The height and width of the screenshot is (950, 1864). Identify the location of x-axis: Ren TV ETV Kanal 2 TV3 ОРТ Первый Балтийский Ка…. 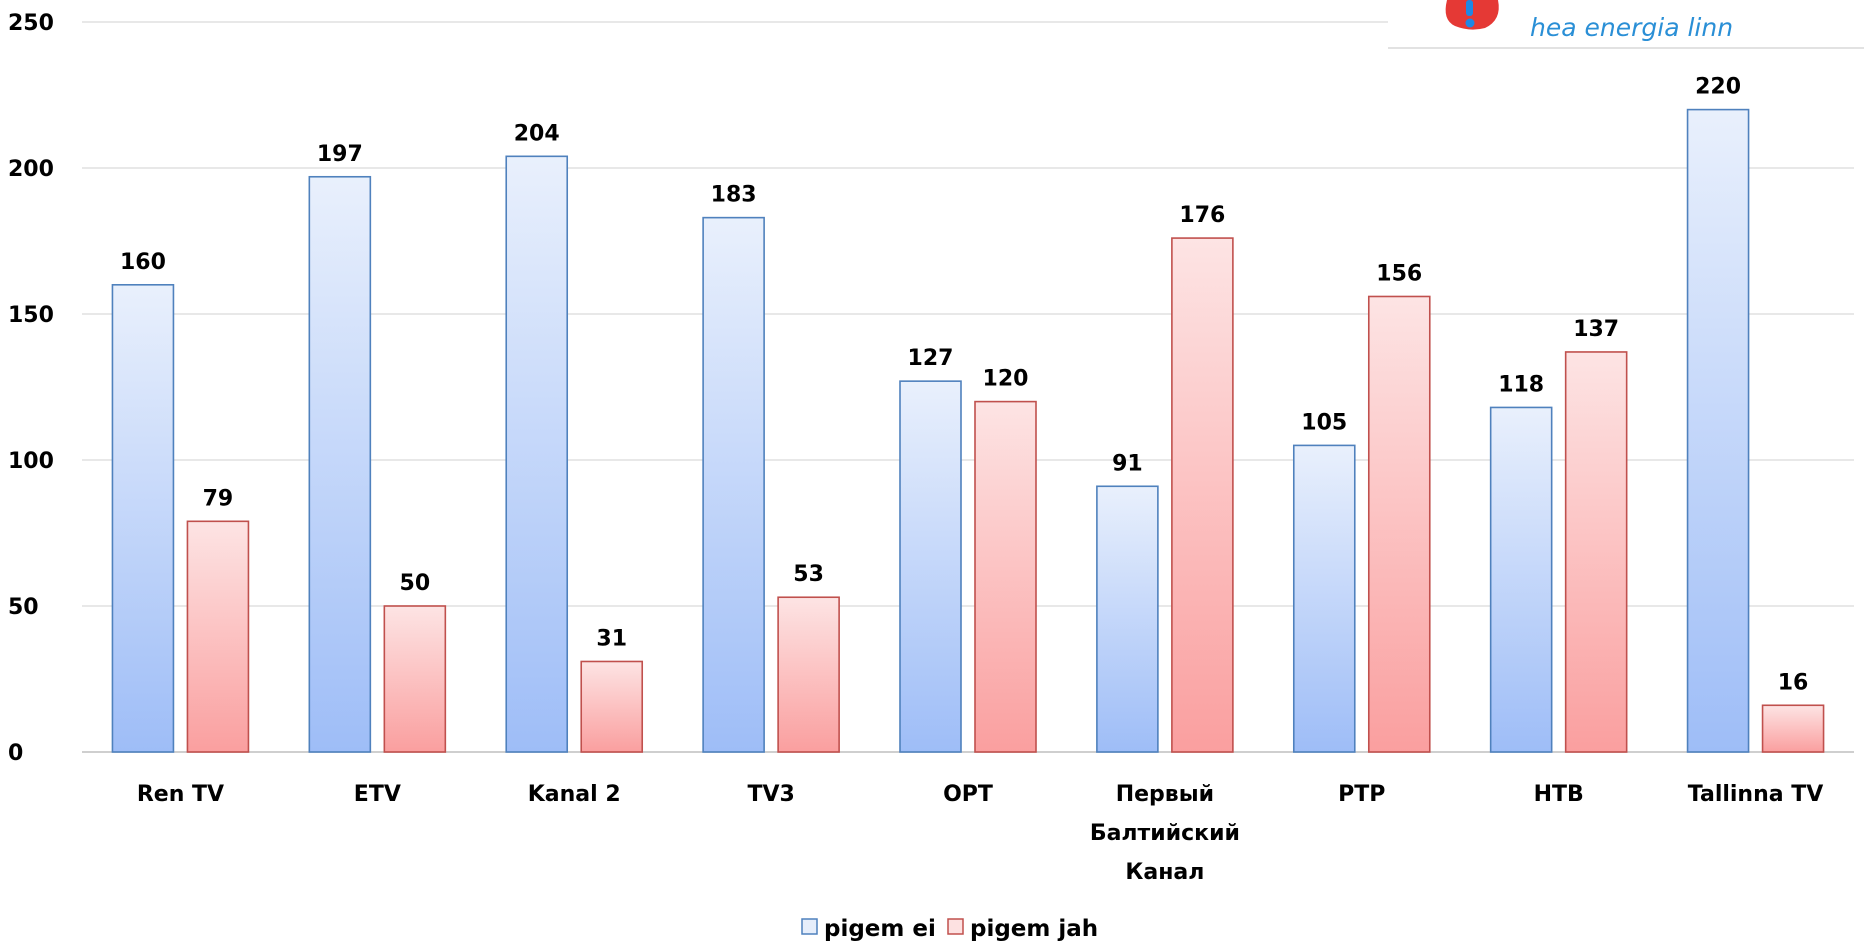
(980, 833).